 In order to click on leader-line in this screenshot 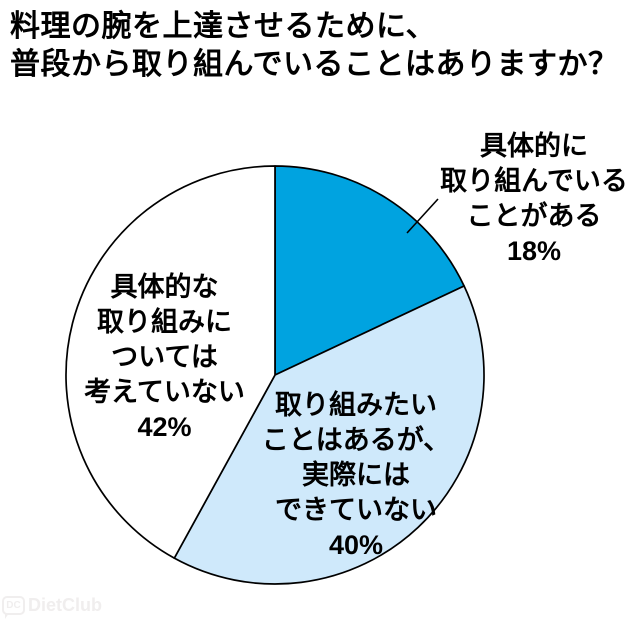, I will do `click(422, 216)`.